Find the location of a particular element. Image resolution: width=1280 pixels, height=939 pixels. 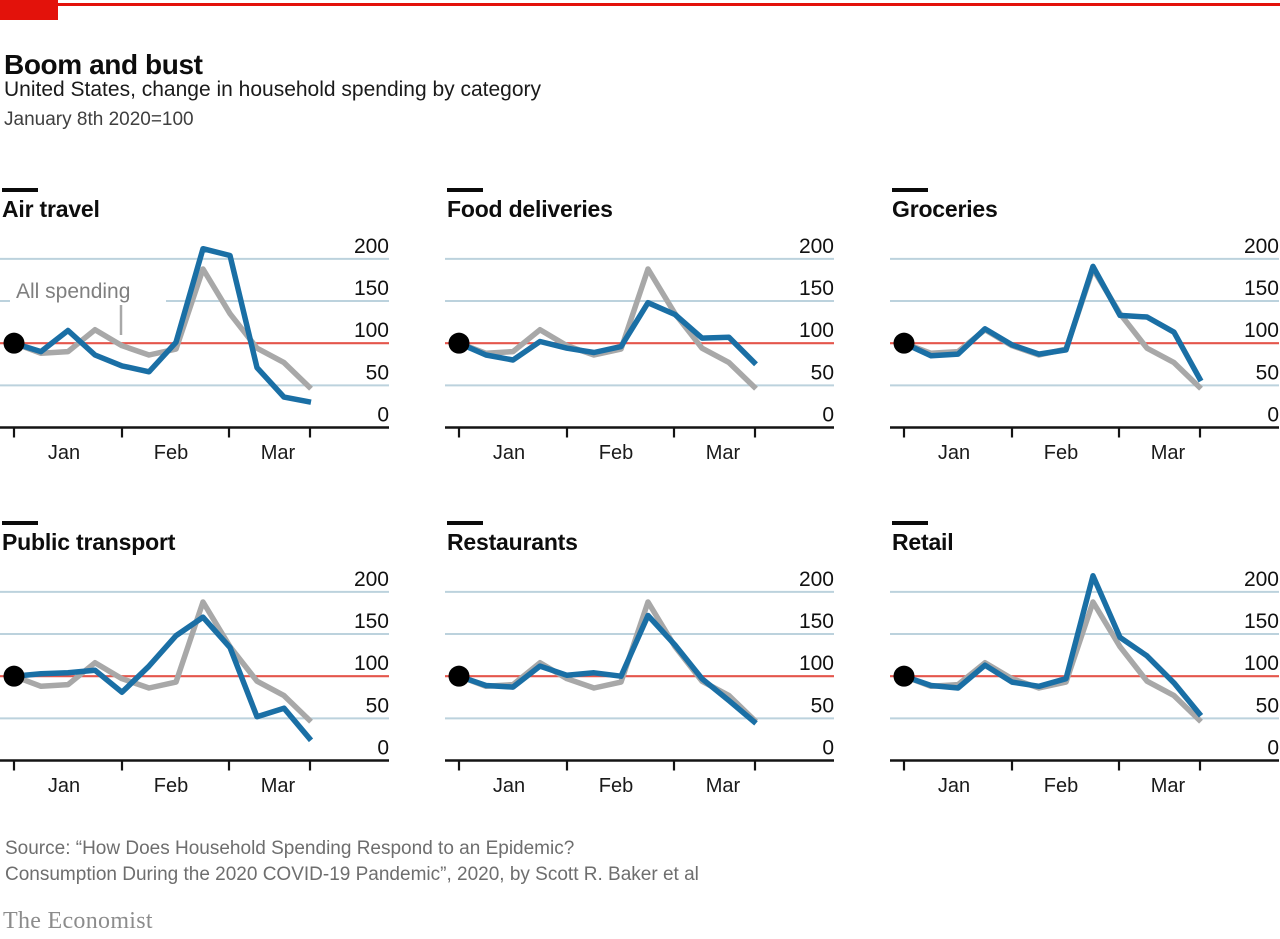

series-restaurants is located at coordinates (608, 669).